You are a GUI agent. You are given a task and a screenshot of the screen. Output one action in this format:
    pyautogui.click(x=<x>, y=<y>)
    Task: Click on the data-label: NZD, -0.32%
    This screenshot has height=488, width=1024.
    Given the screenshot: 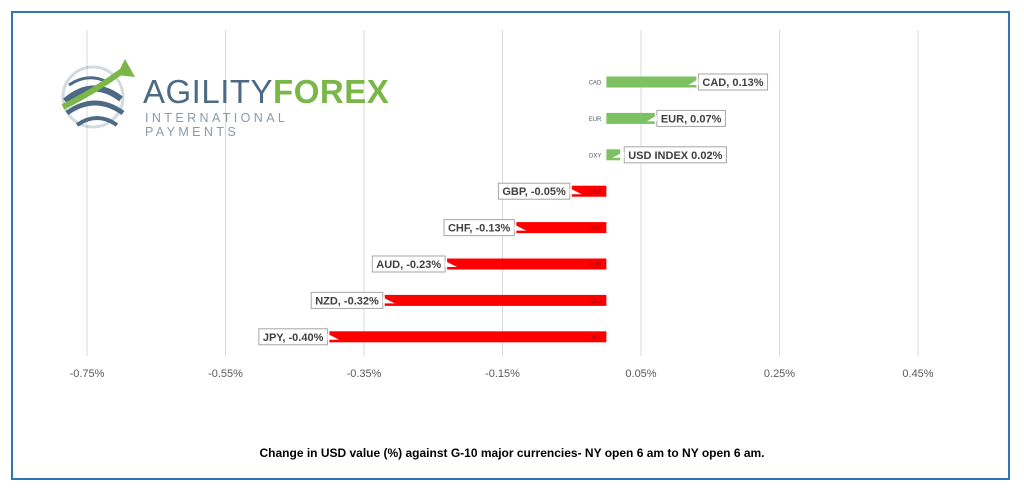 What is the action you would take?
    pyautogui.click(x=347, y=301)
    